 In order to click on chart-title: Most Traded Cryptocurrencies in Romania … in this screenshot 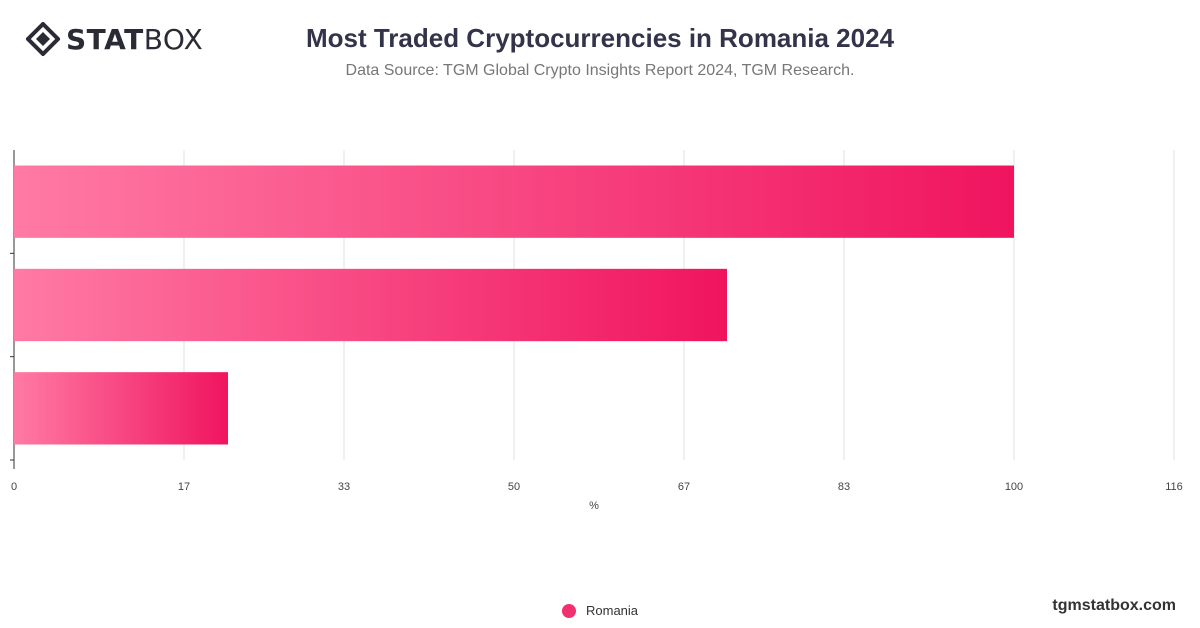, I will do `click(600, 38)`.